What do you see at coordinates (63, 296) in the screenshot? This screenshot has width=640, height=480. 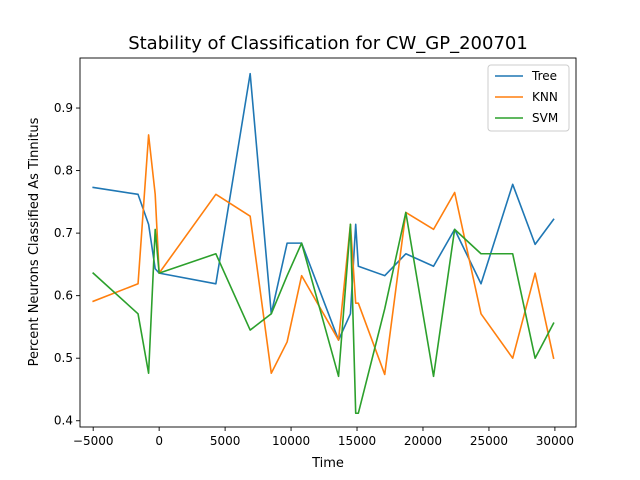 I see `y-tick-label: 0.6` at bounding box center [63, 296].